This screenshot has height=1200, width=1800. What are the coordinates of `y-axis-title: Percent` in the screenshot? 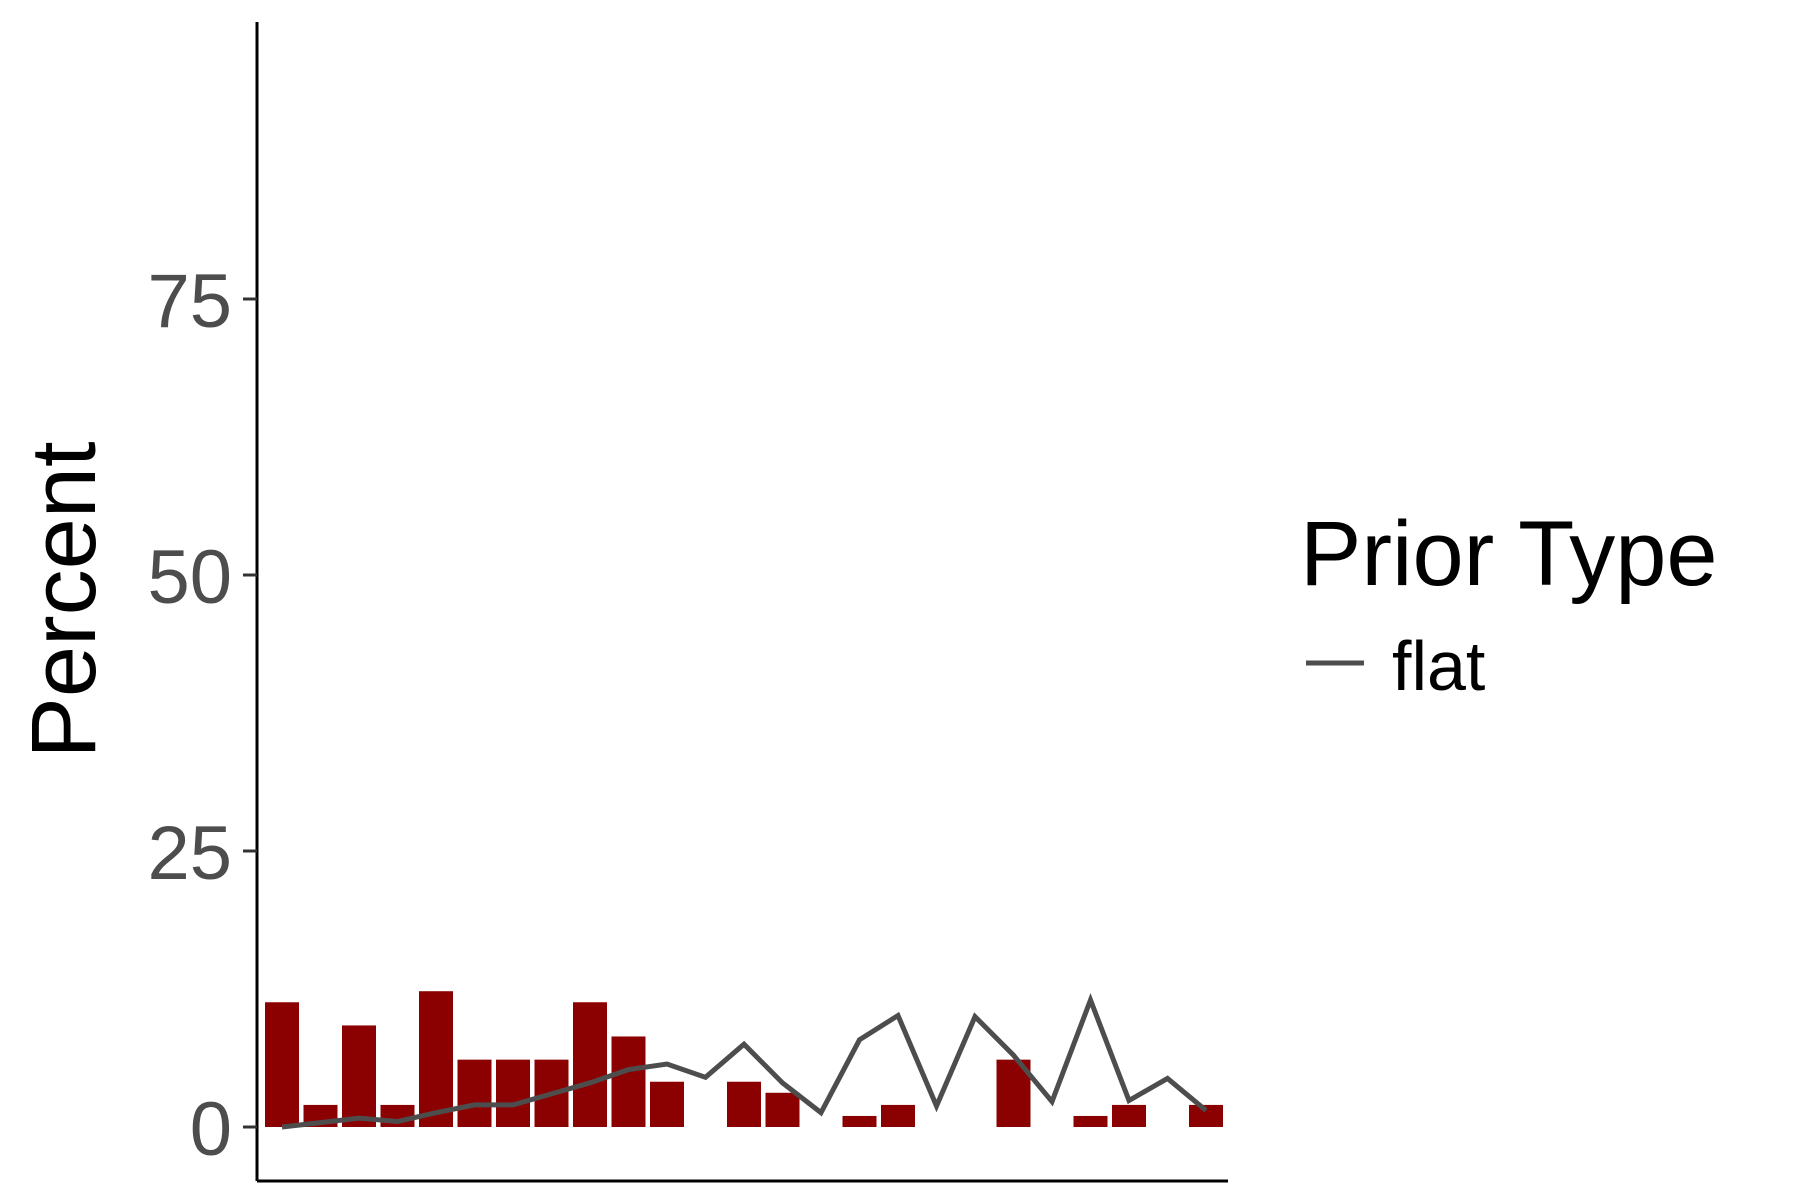 It's located at (64, 599).